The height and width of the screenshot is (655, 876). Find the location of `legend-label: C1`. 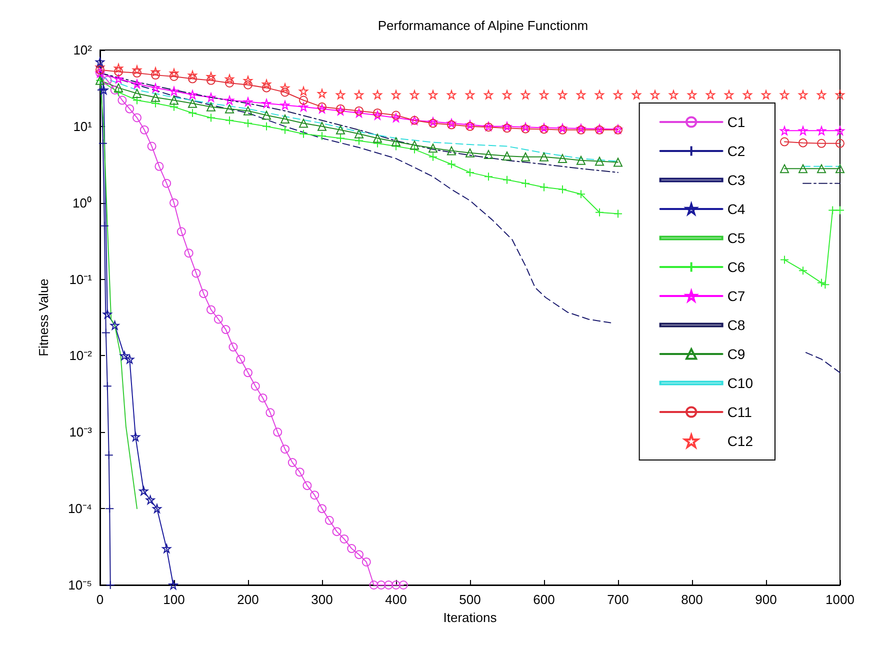

legend-label: C1 is located at coordinates (736, 122).